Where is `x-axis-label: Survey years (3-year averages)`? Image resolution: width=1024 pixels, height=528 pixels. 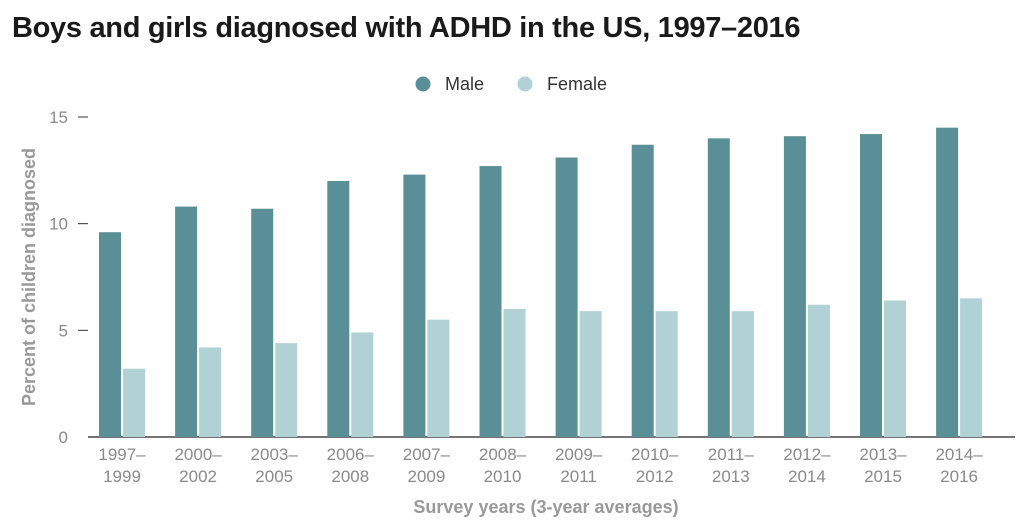
x-axis-label: Survey years (3-year averages) is located at coordinates (545, 507).